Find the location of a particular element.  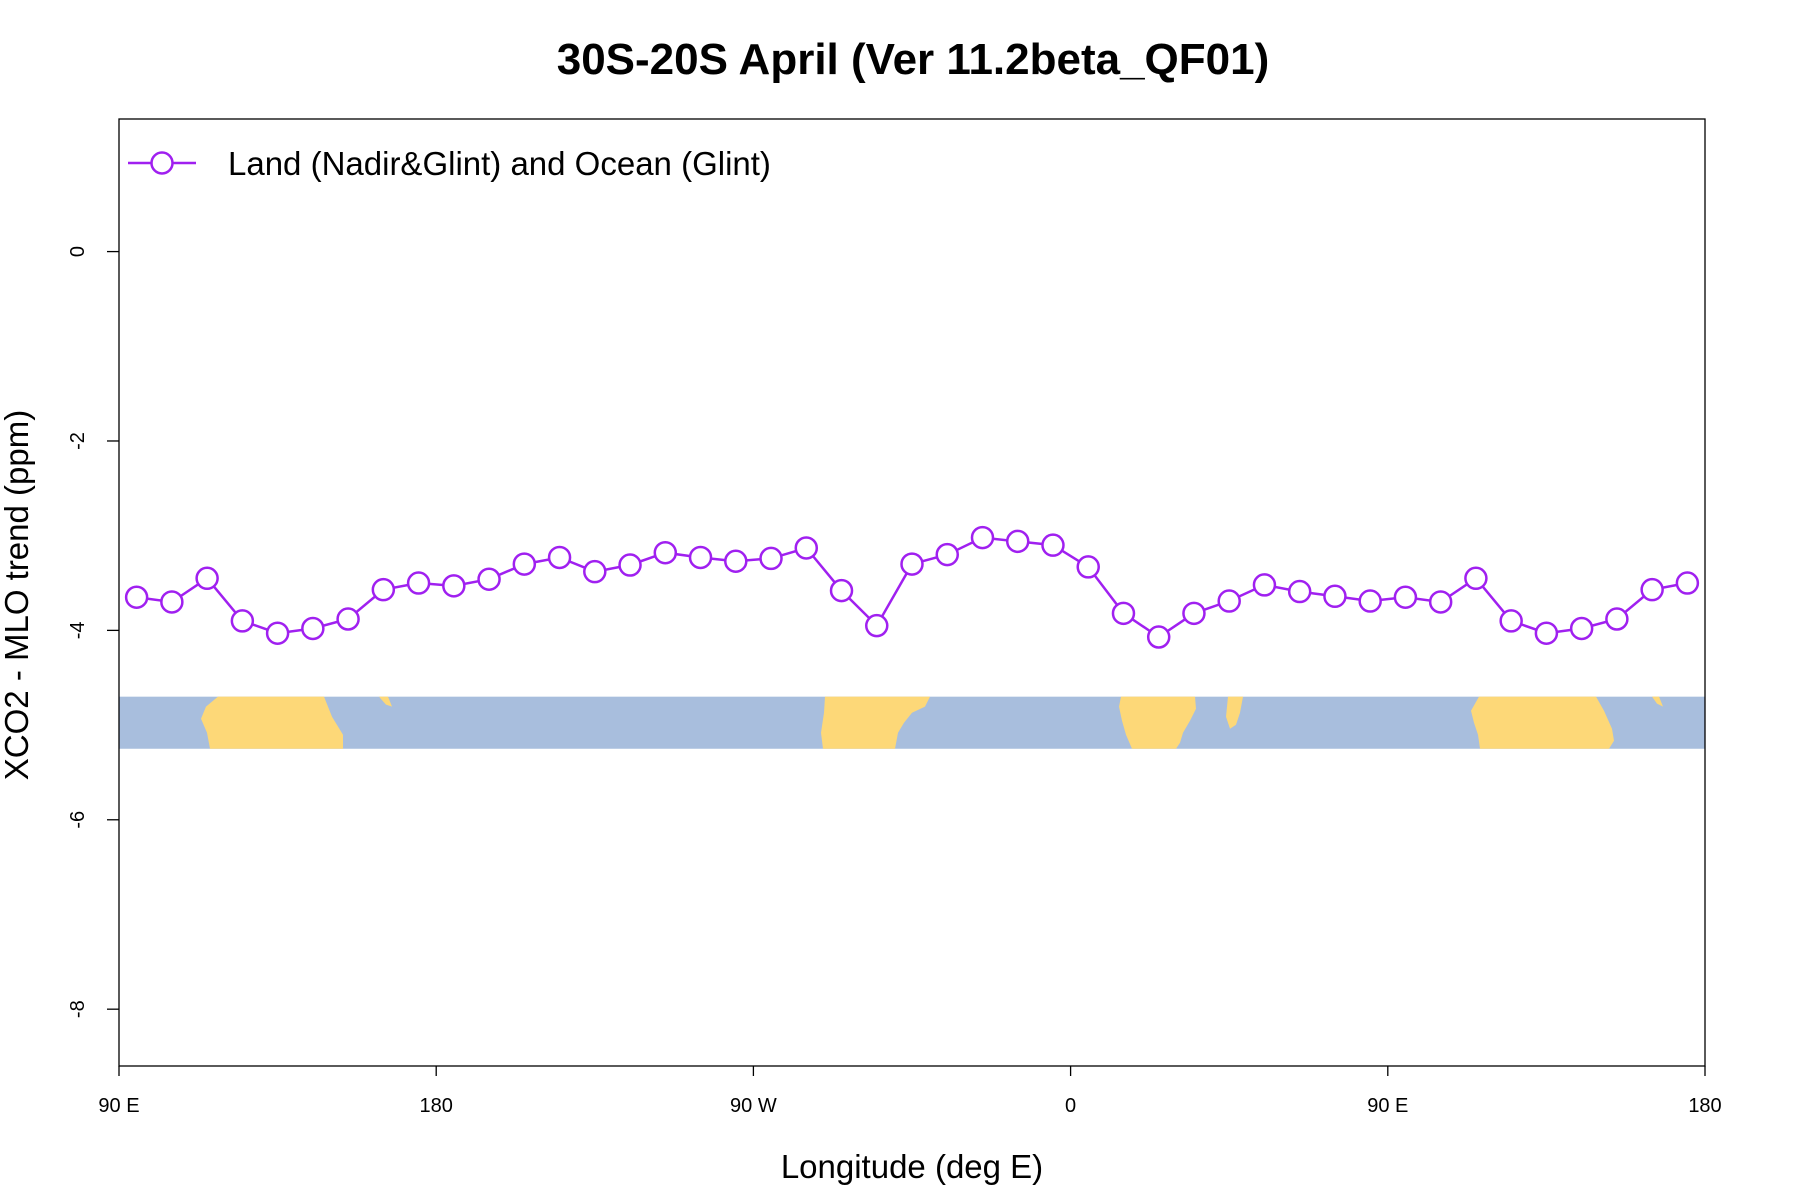

legend-marker is located at coordinates (162, 163).